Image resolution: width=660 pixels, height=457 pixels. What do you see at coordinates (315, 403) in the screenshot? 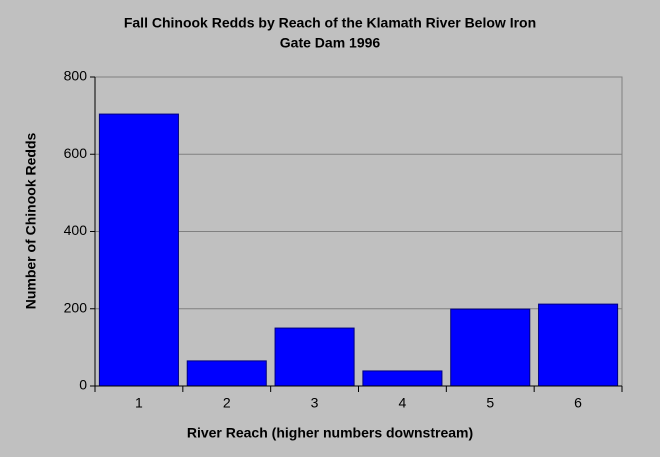
I see `x-tick-label: 3` at bounding box center [315, 403].